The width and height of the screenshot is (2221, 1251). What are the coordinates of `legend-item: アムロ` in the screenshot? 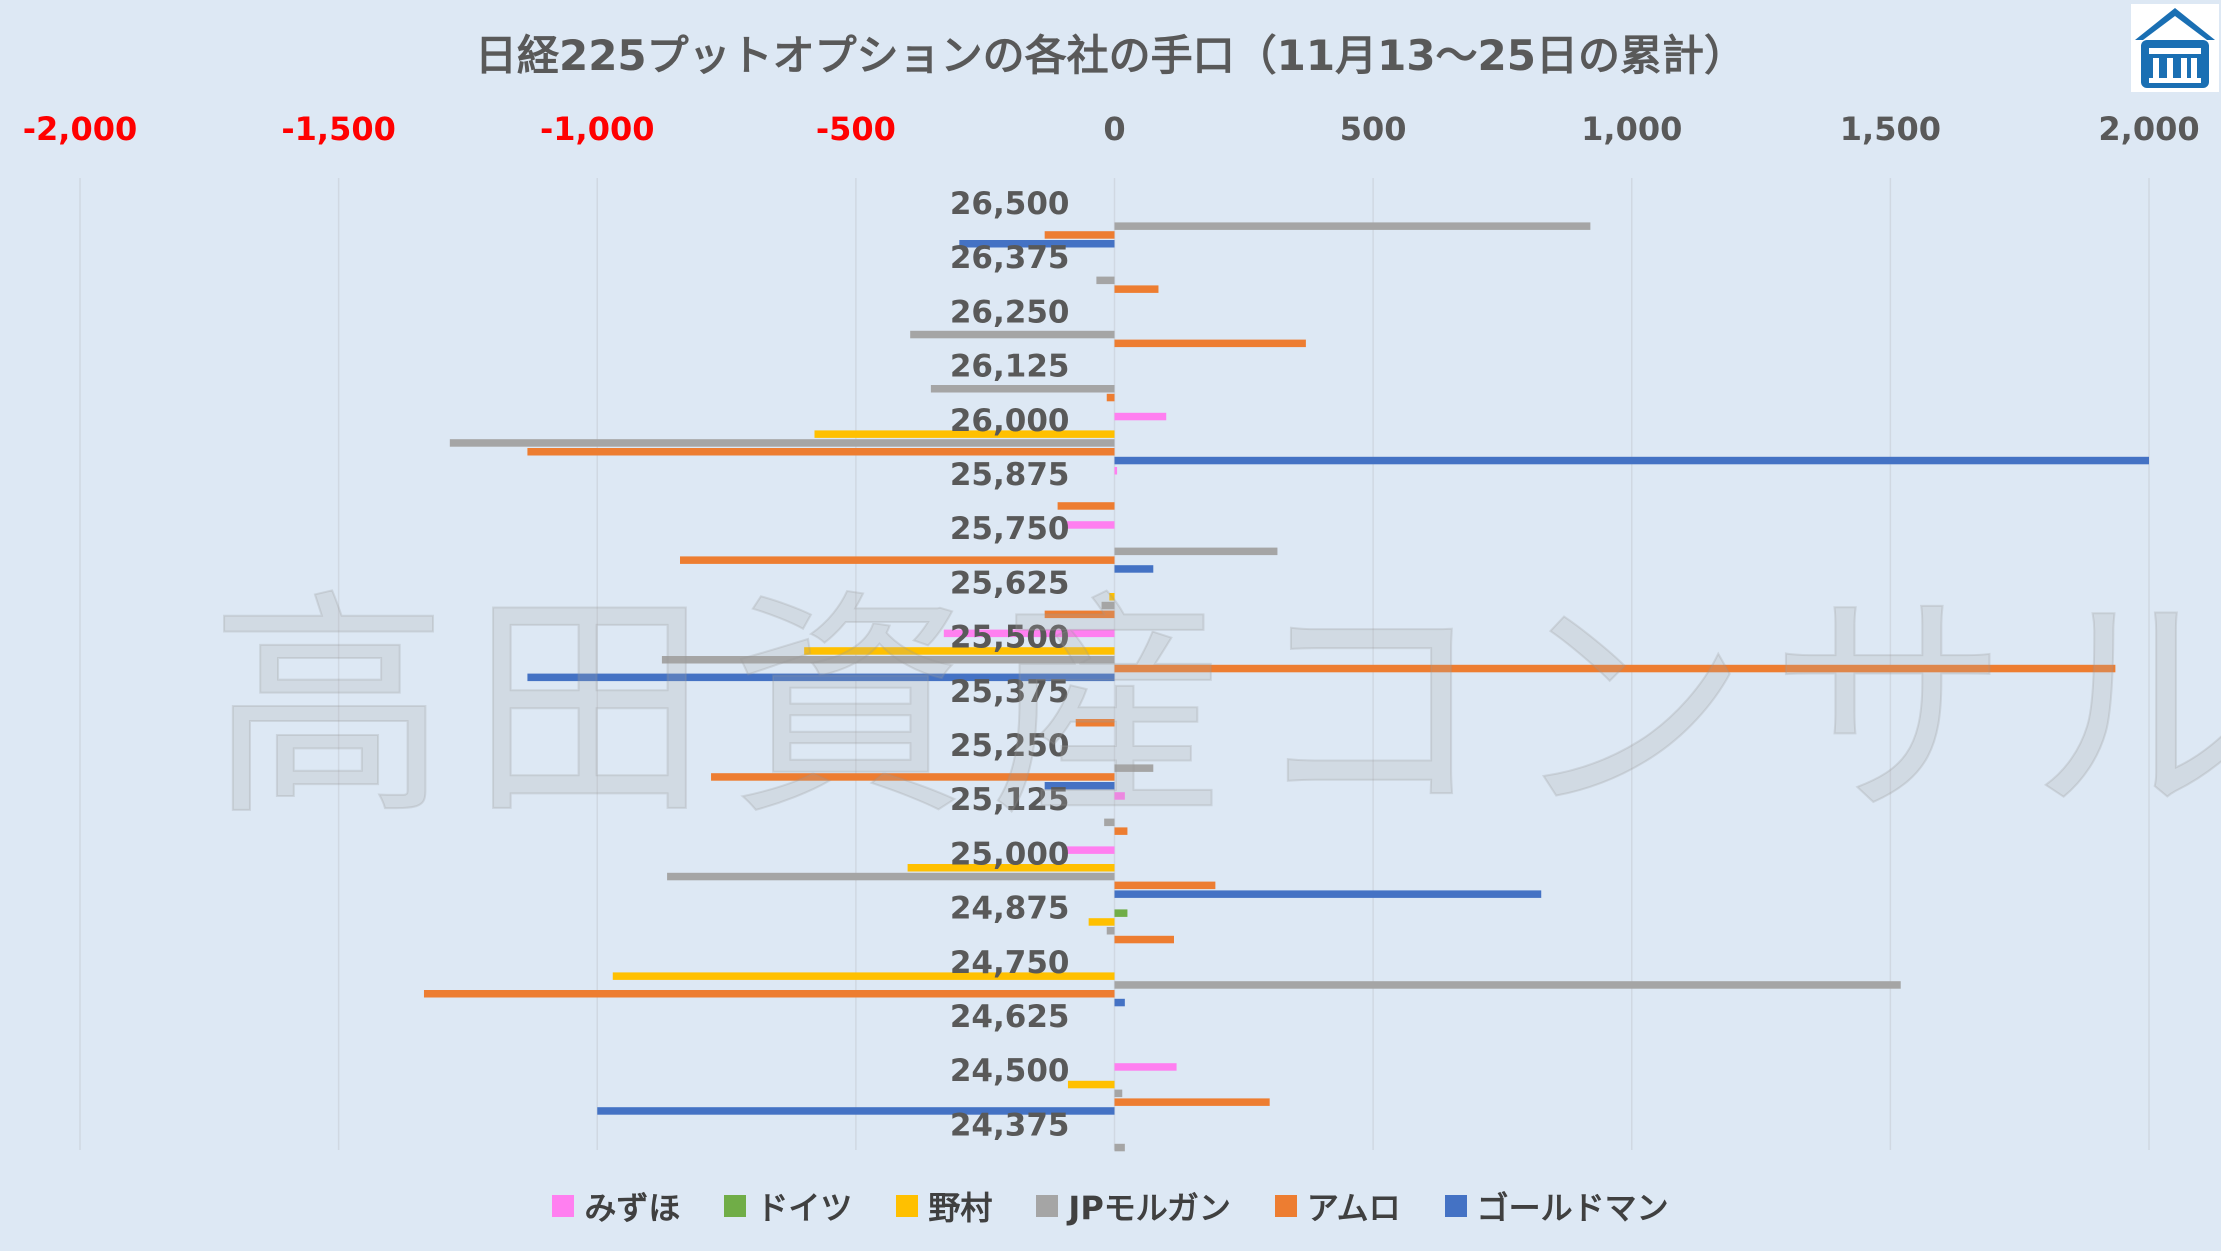 It's located at (1337, 1206).